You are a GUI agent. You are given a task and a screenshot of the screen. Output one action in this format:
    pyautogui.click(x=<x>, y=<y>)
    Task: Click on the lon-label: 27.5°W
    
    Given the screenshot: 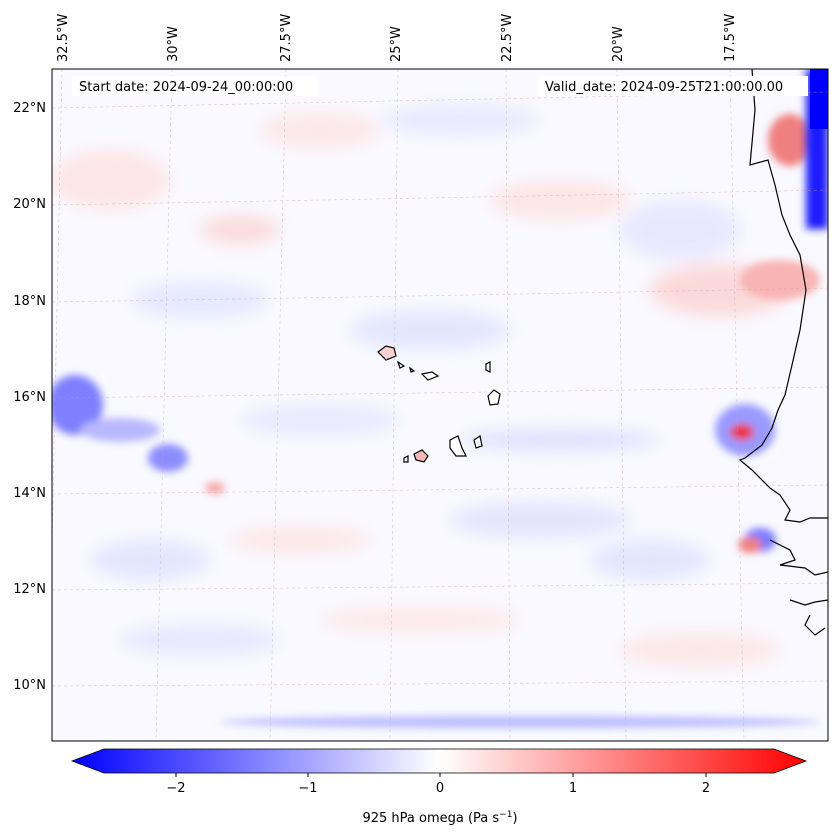 What is the action you would take?
    pyautogui.click(x=286, y=38)
    